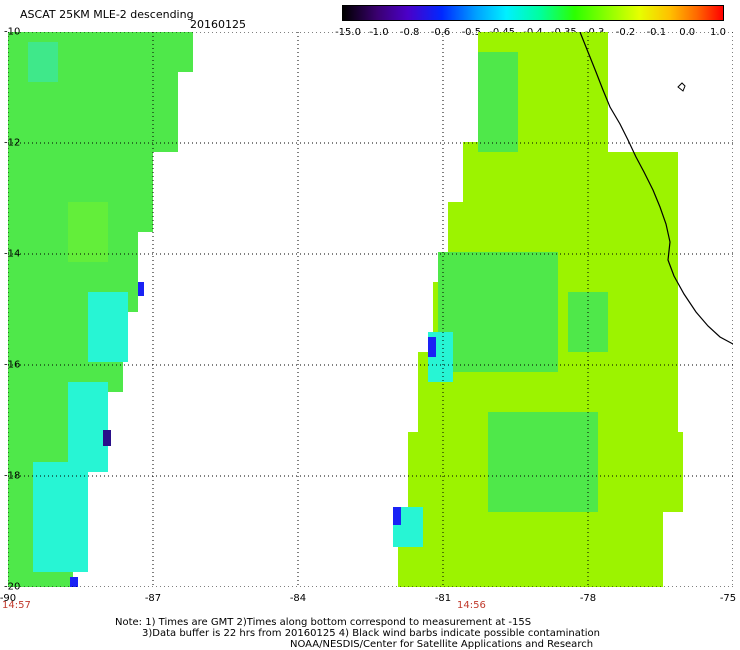  What do you see at coordinates (16, 605) in the screenshot?
I see `swath-time-left: 14:57` at bounding box center [16, 605].